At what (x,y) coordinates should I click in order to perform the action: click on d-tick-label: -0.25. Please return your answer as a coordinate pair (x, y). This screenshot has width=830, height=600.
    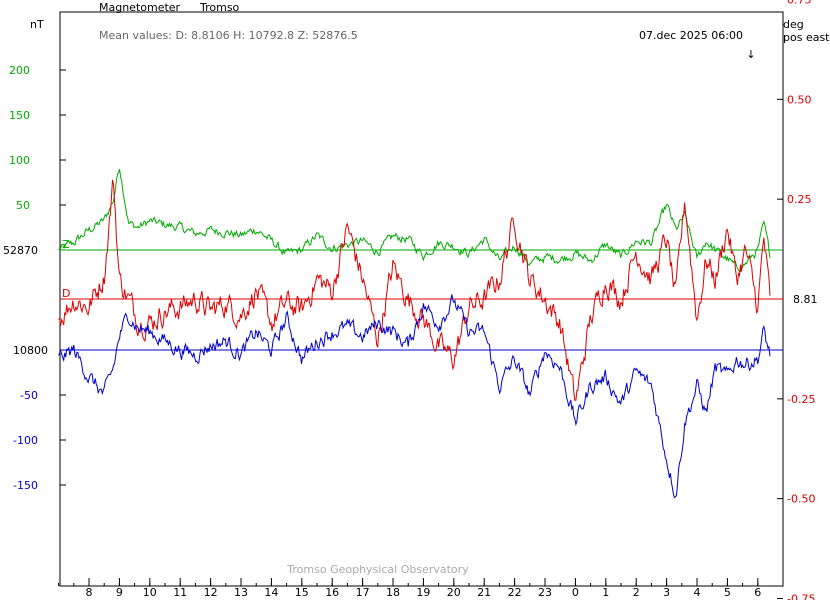
    Looking at the image, I should click on (801, 399).